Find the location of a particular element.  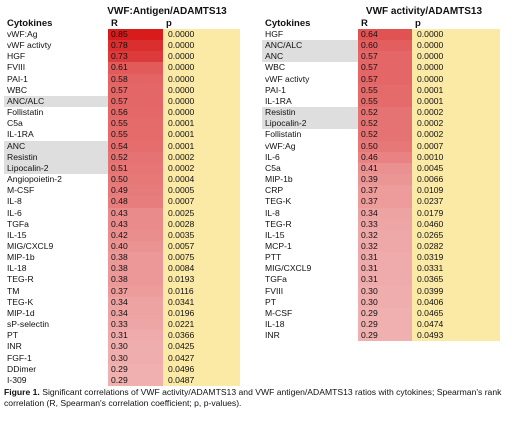

cytokine-name: WBC is located at coordinates (275, 67).